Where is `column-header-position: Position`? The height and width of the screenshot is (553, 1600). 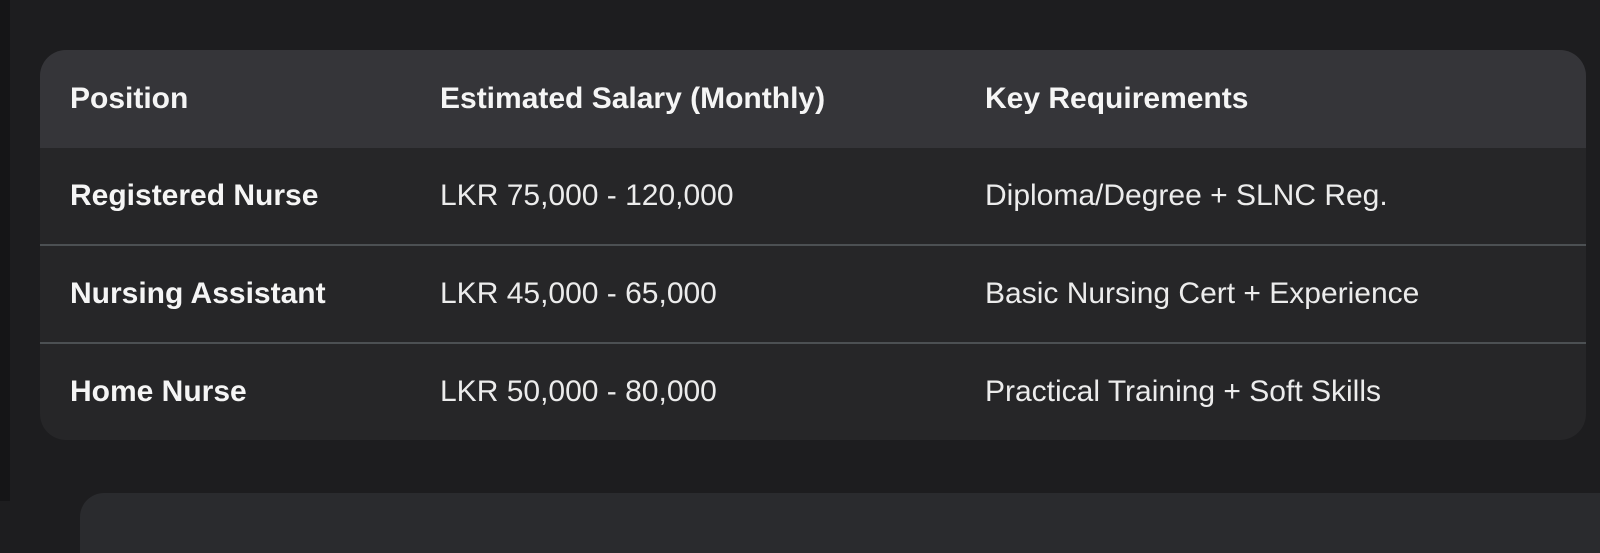 column-header-position: Position is located at coordinates (129, 98).